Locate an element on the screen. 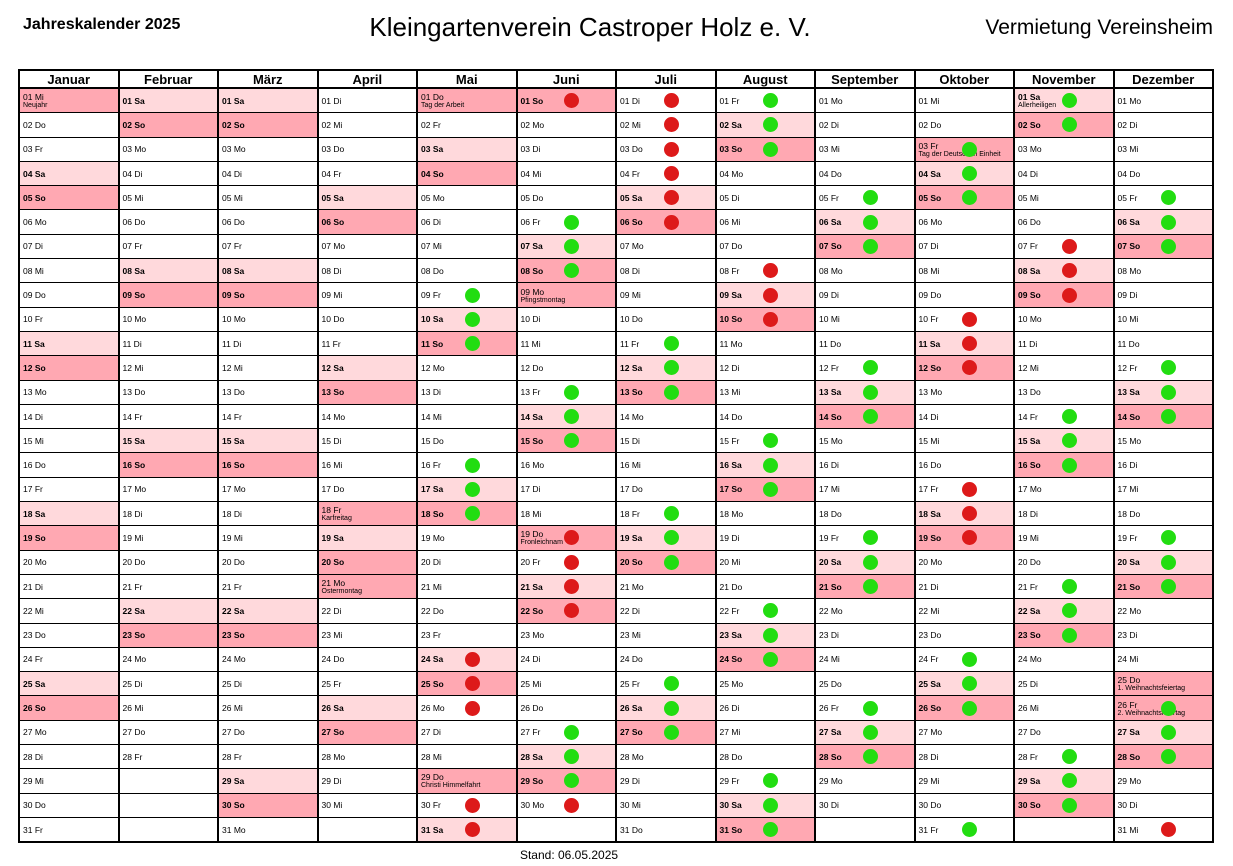 The width and height of the screenshot is (1233, 866). day-cell: 29 Mi is located at coordinates (964, 781).